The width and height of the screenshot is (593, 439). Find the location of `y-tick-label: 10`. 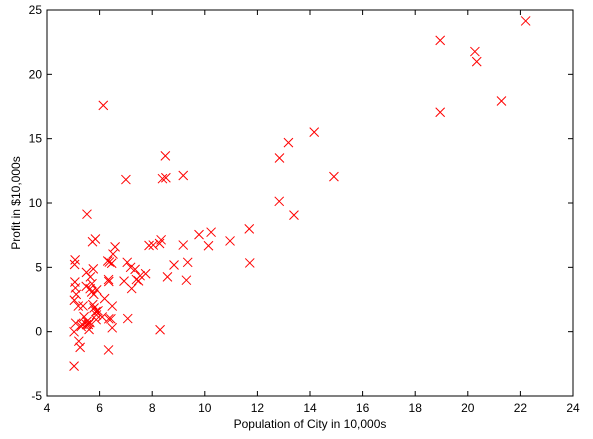

y-tick-label: 10 is located at coordinates (36, 203).